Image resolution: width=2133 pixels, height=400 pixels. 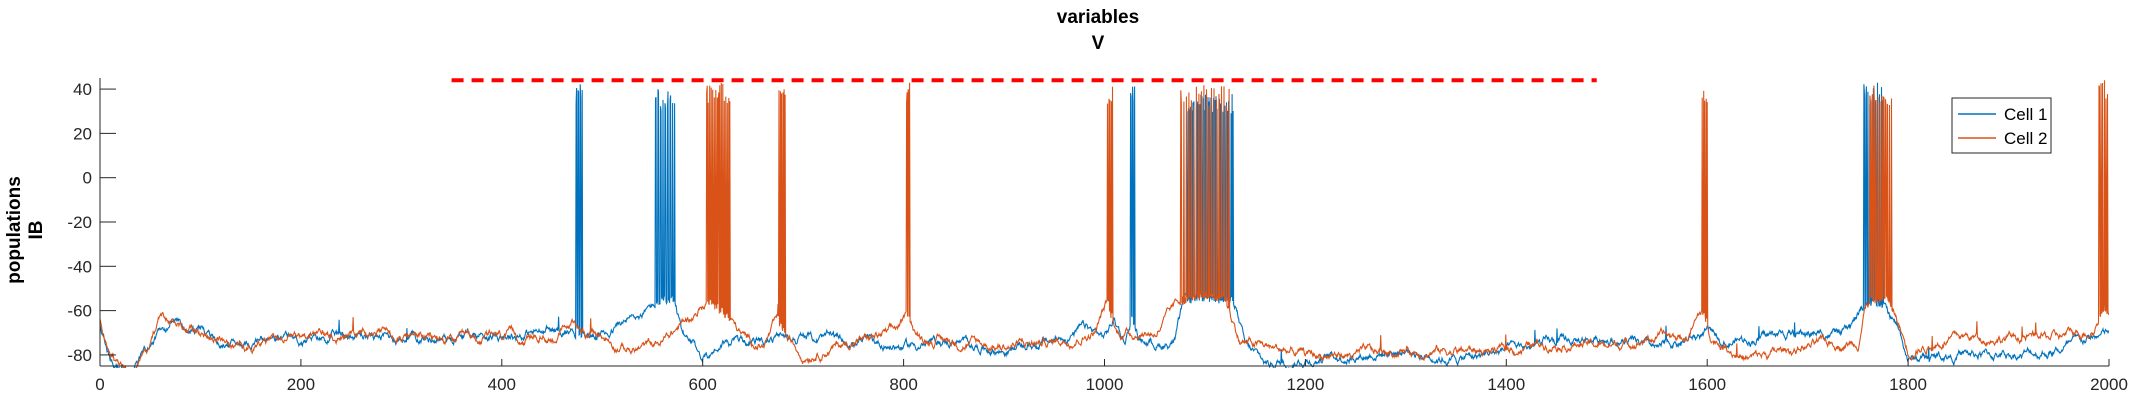 I want to click on y-tick-label: 0, so click(x=87, y=178).